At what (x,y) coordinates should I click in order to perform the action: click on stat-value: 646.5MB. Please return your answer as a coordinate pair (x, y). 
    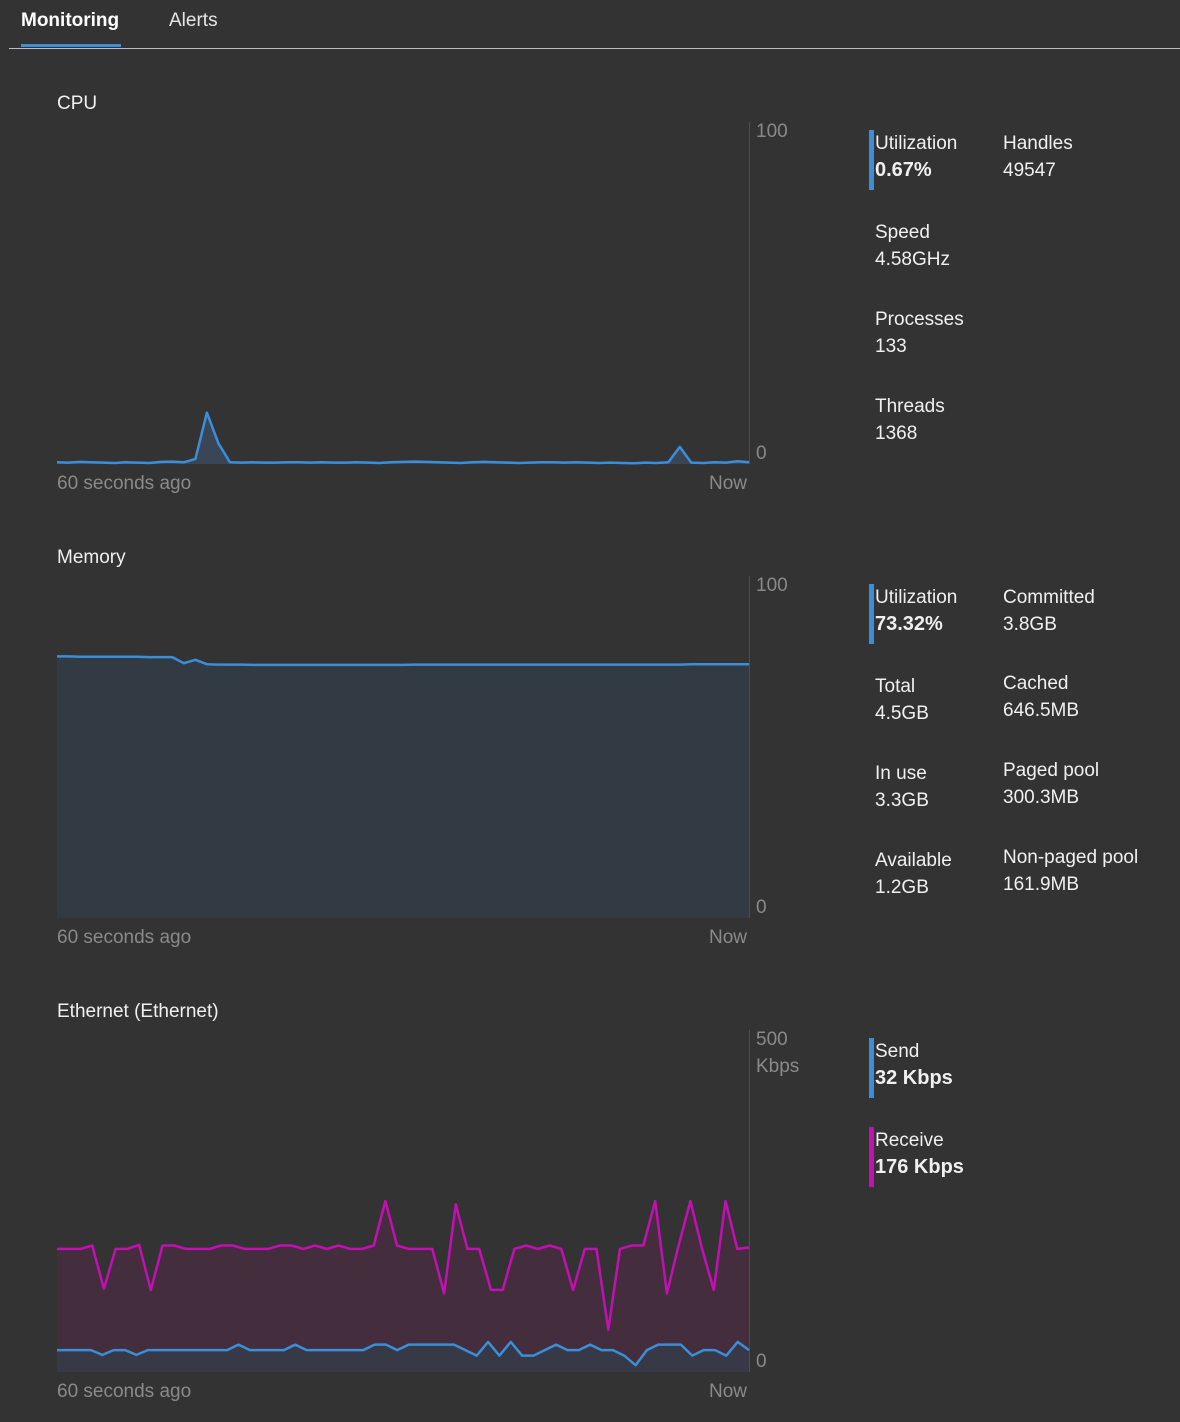
    Looking at the image, I should click on (1041, 710).